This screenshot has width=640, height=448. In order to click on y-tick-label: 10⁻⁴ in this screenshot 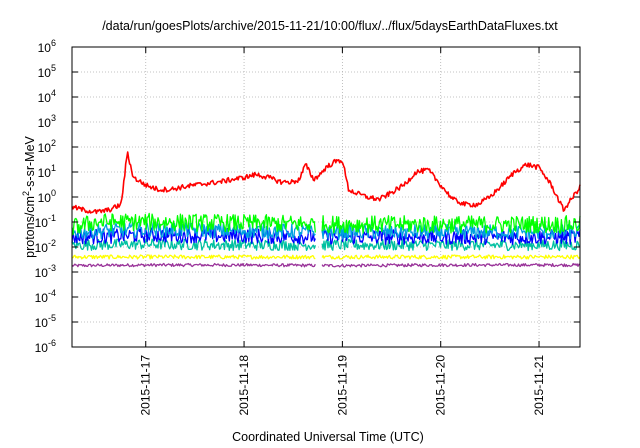, I will do `click(45, 296)`.